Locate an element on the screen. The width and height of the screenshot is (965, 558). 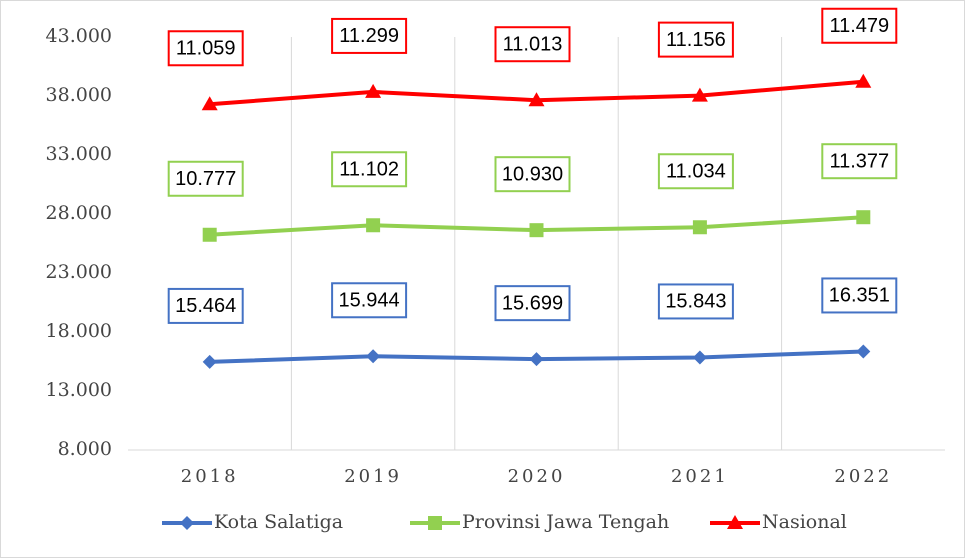
data-label: 15.944 is located at coordinates (369, 301).